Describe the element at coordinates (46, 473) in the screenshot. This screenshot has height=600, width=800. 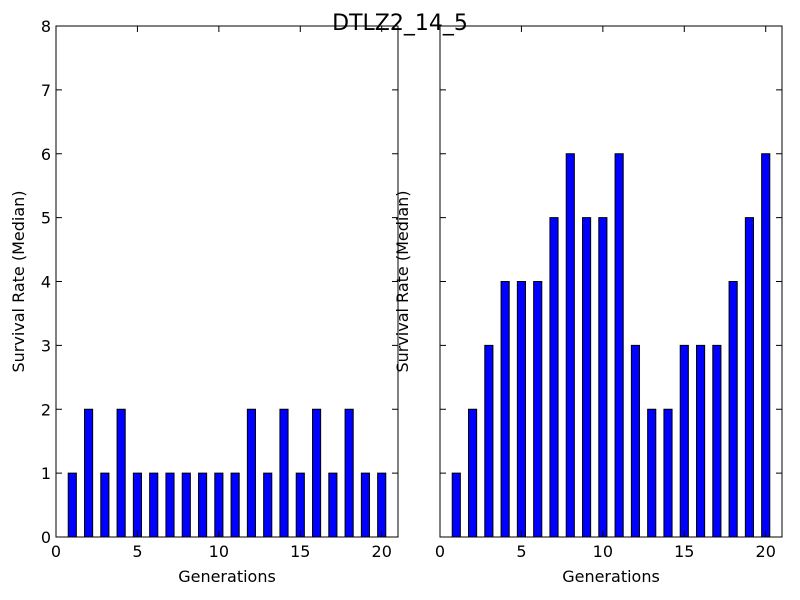
I see `y-tick-label: 1` at that location.